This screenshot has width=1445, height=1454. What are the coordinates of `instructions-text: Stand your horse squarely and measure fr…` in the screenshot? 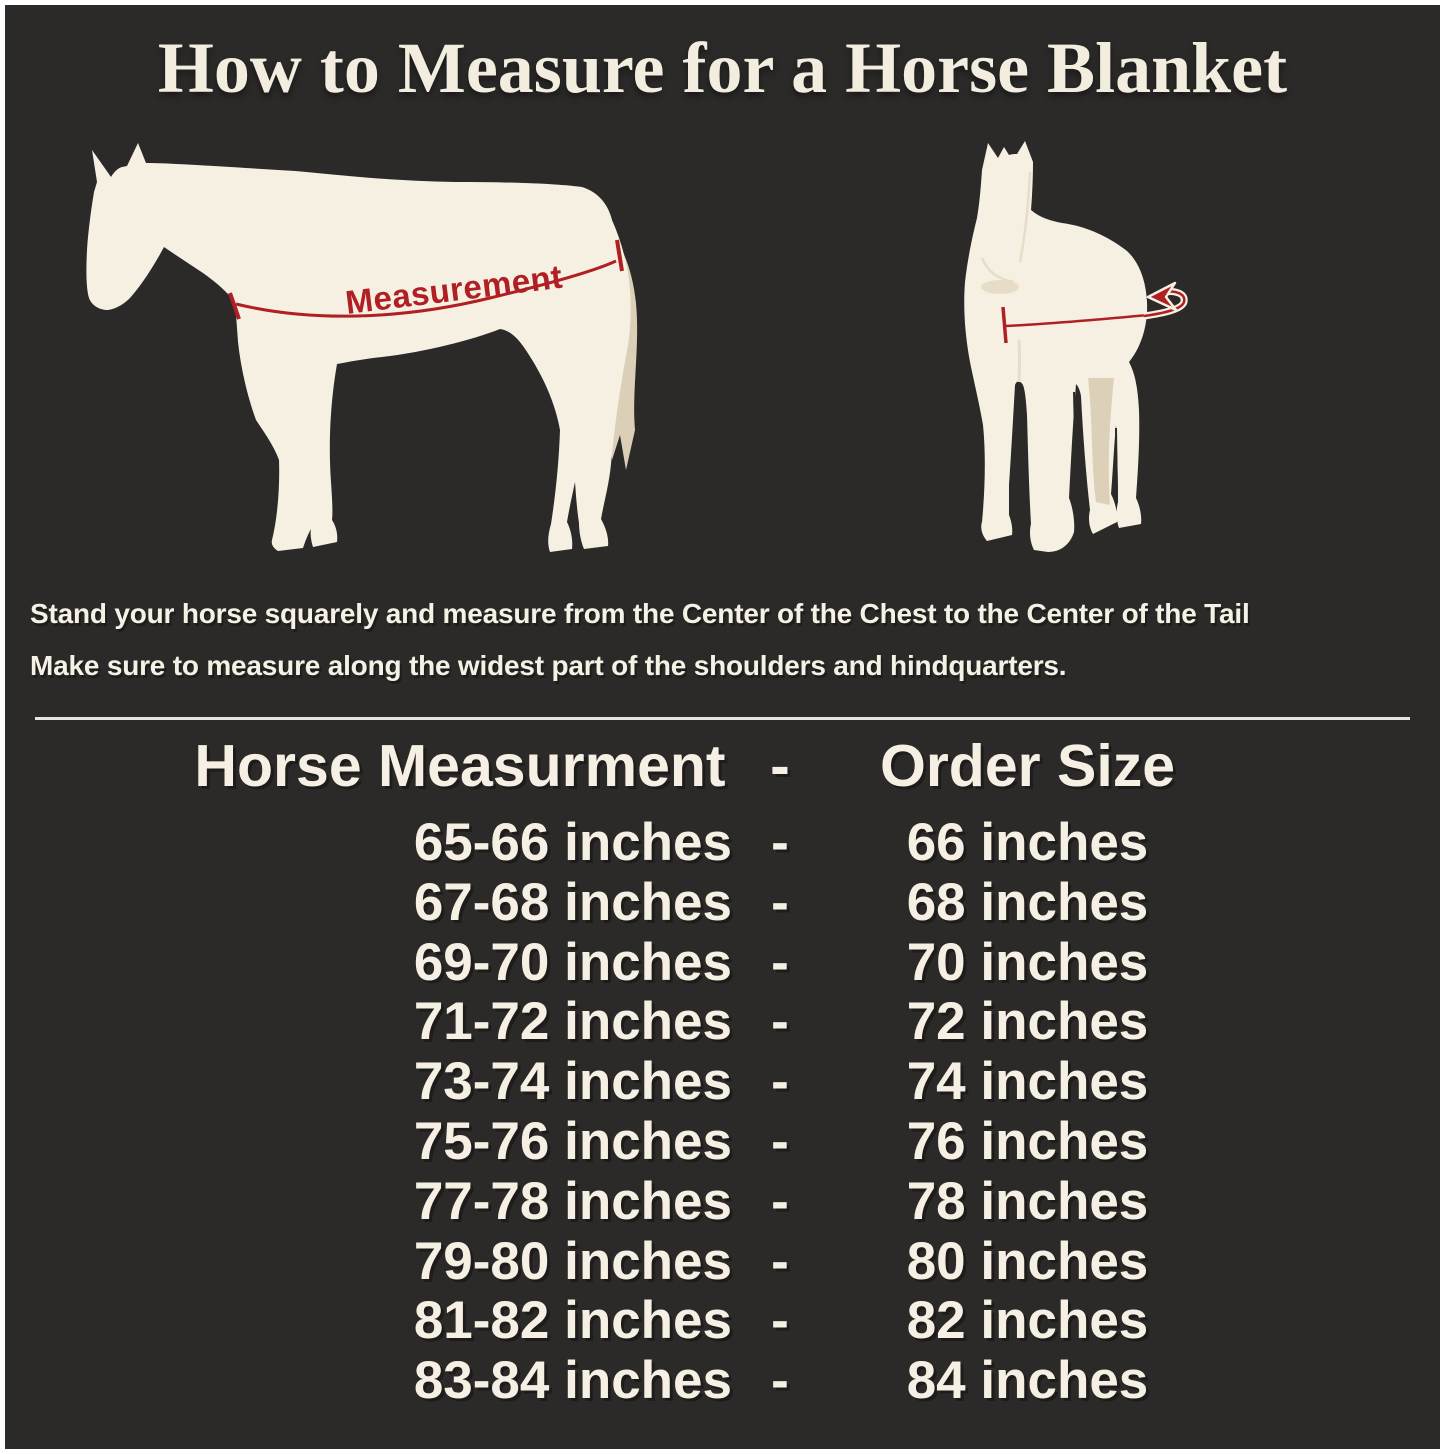 It's located at (725, 640).